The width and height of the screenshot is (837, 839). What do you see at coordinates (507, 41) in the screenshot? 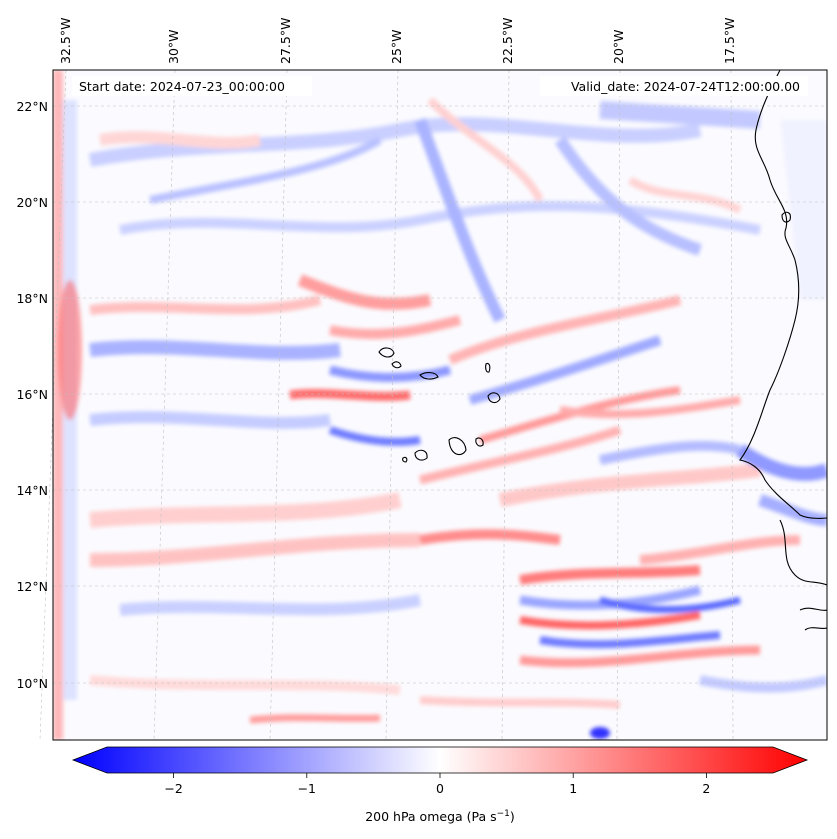
I see `lon-label: 22.5°W` at bounding box center [507, 41].